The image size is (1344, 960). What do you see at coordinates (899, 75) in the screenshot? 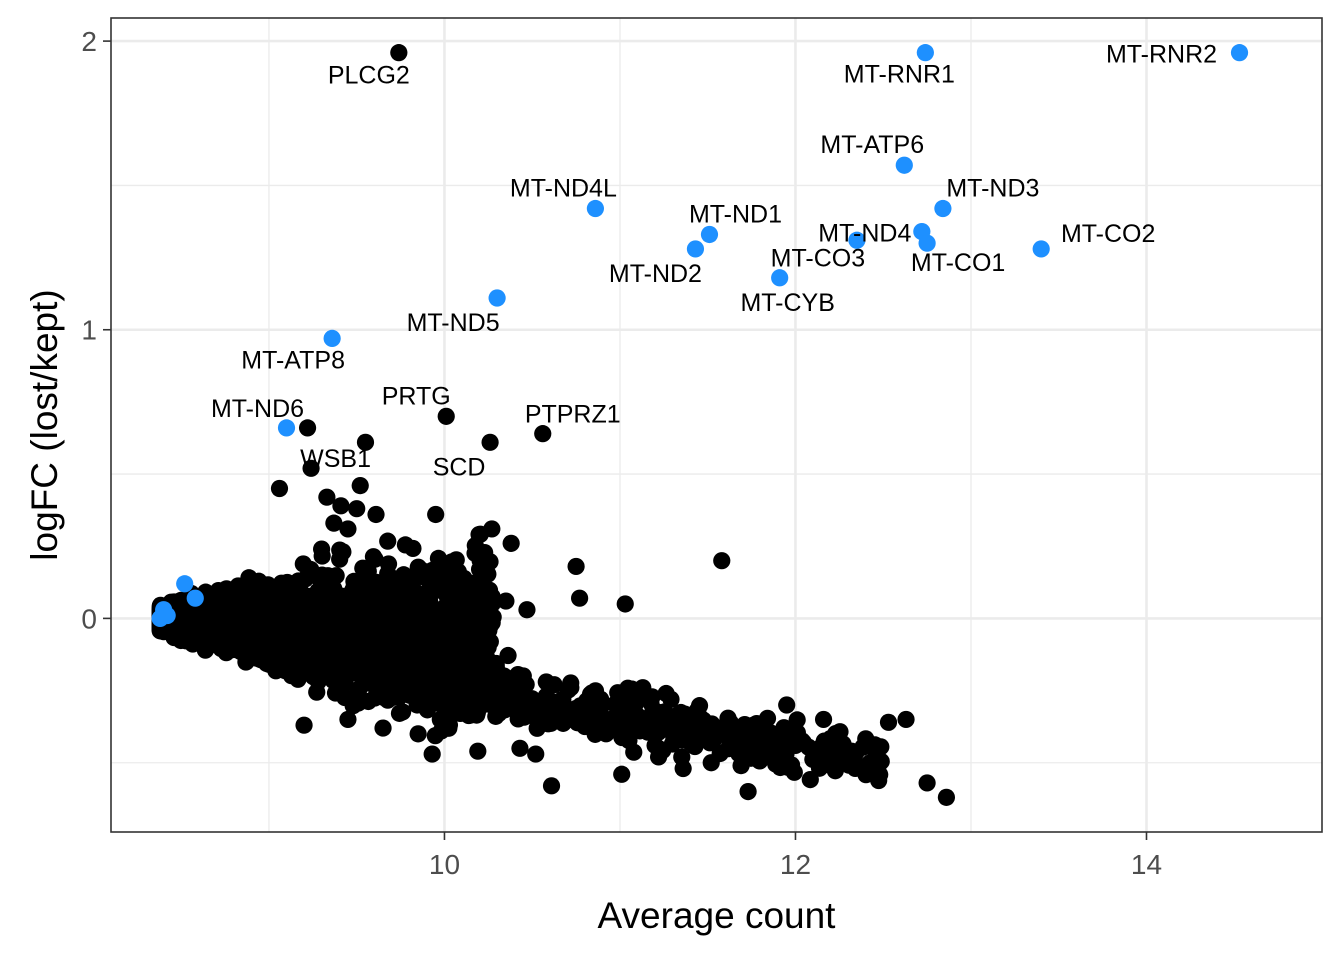
I see `point-label: MT-RNR1` at bounding box center [899, 75].